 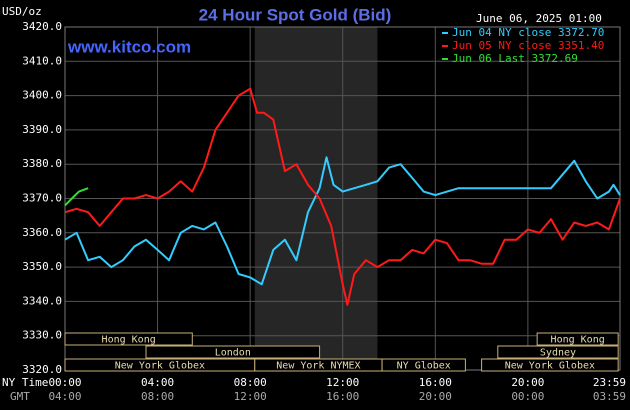 I want to click on session-label: Sydney, so click(x=558, y=353).